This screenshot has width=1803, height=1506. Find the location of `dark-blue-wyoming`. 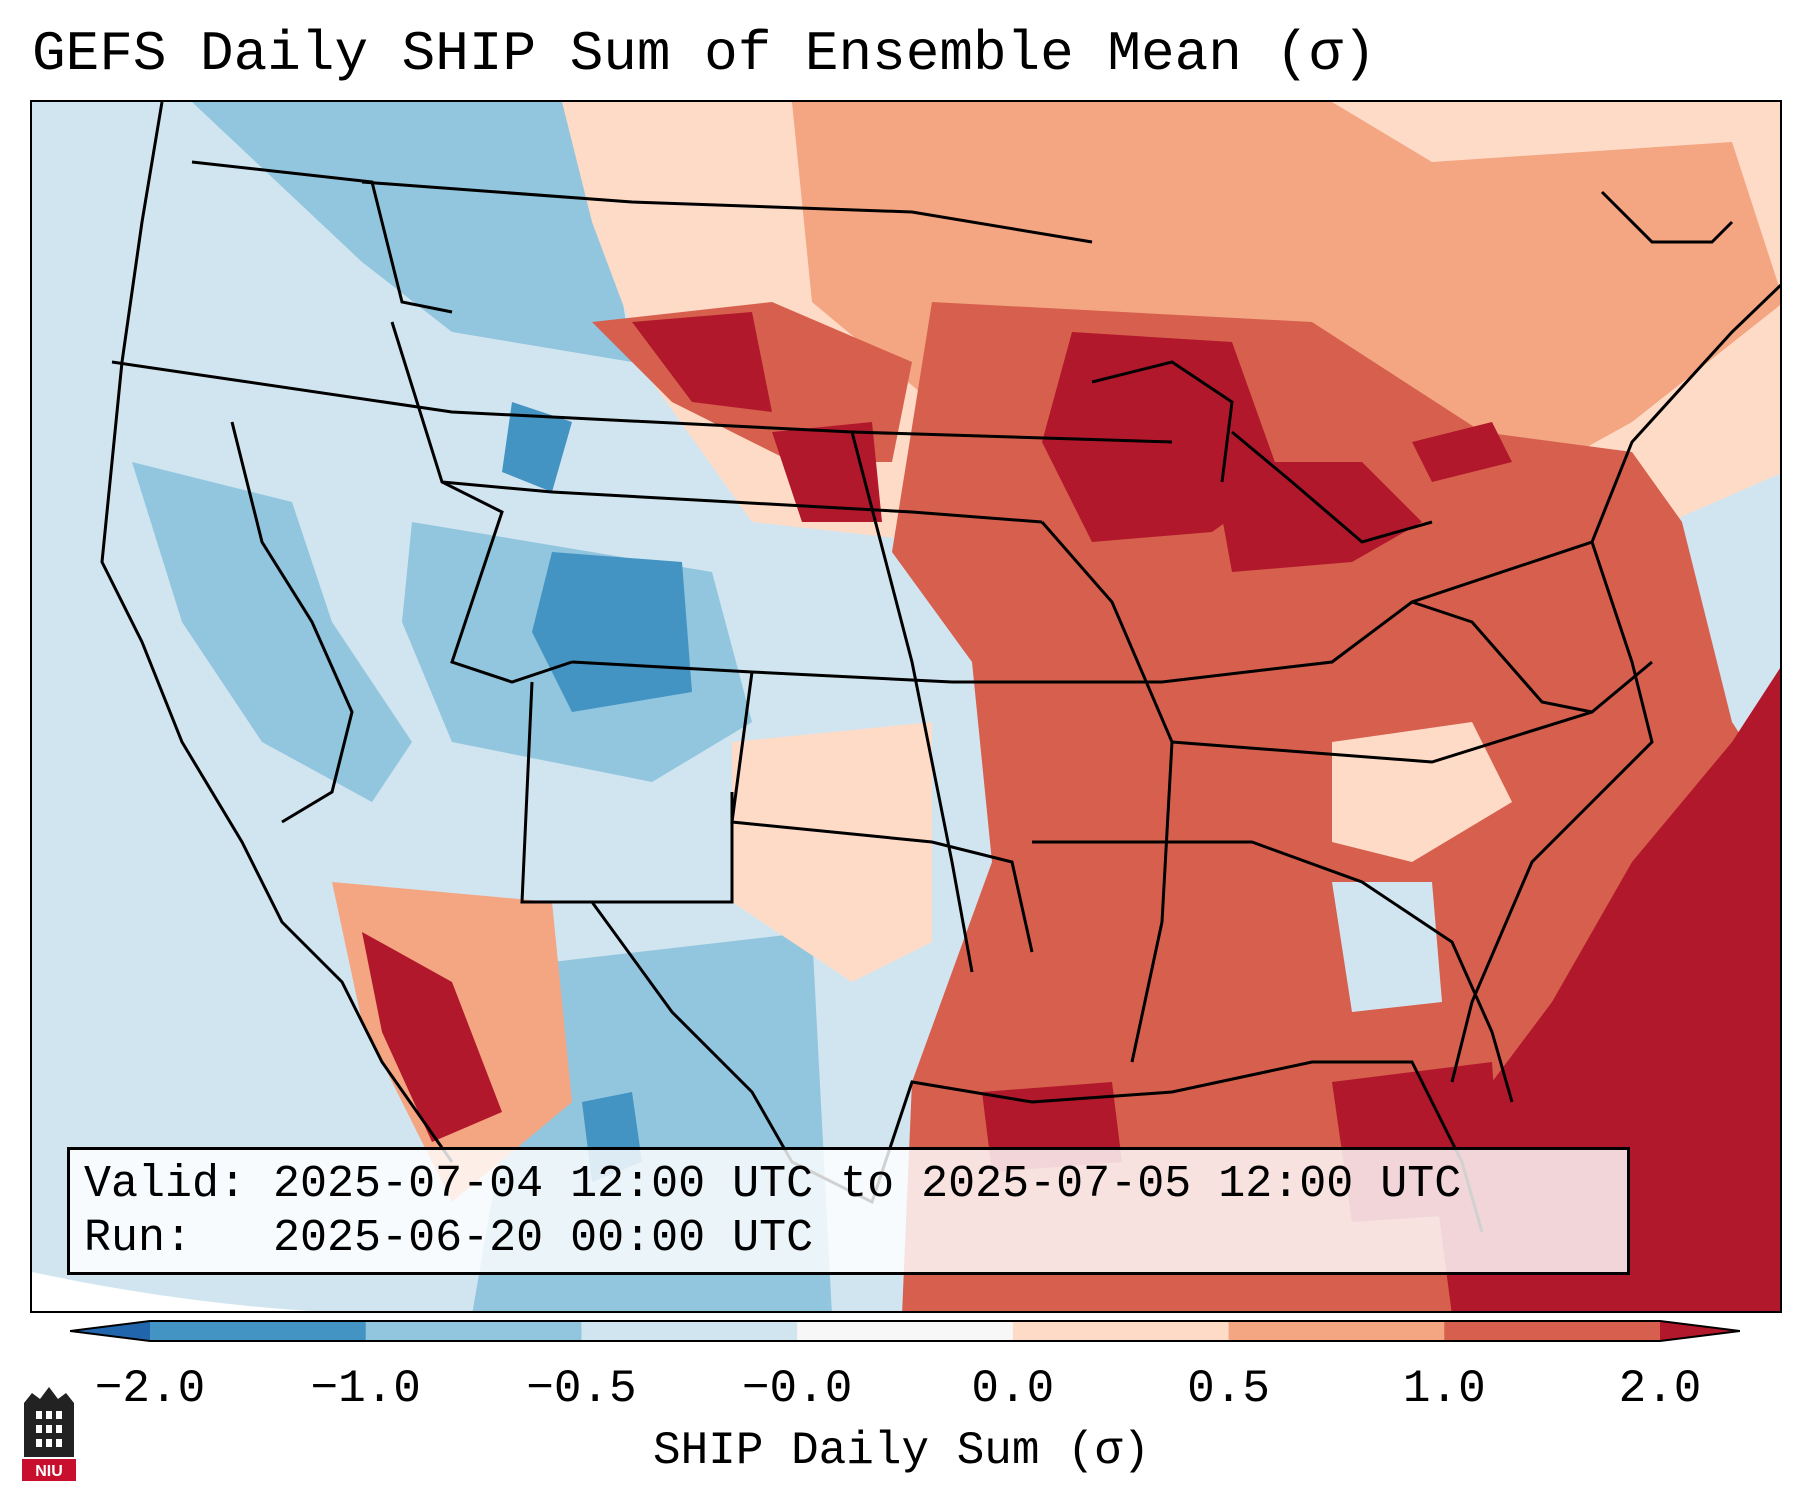

dark-blue-wyoming is located at coordinates (537, 447).